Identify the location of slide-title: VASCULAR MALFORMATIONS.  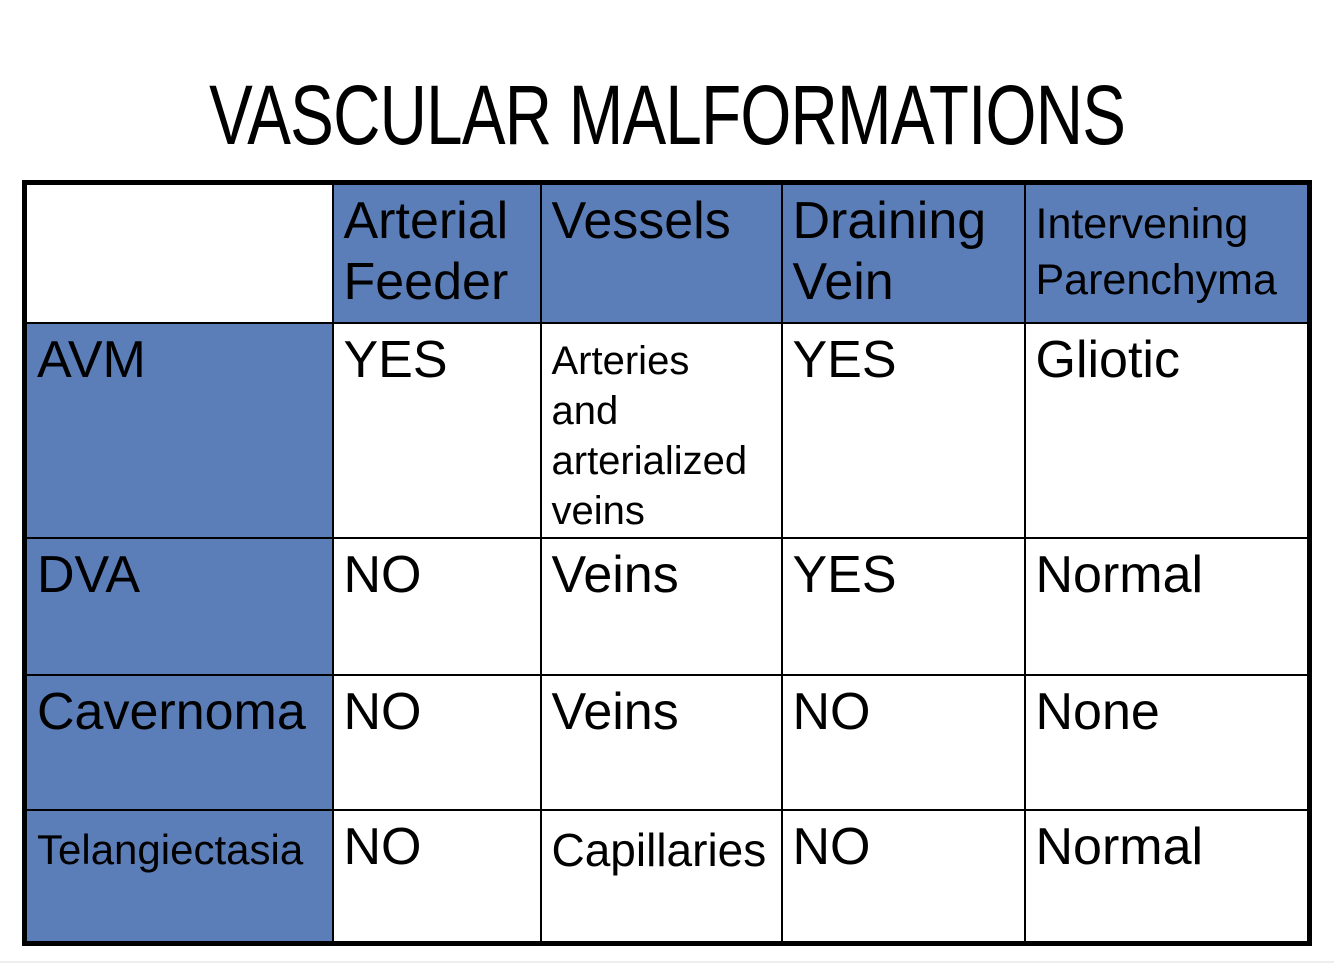
(667, 115).